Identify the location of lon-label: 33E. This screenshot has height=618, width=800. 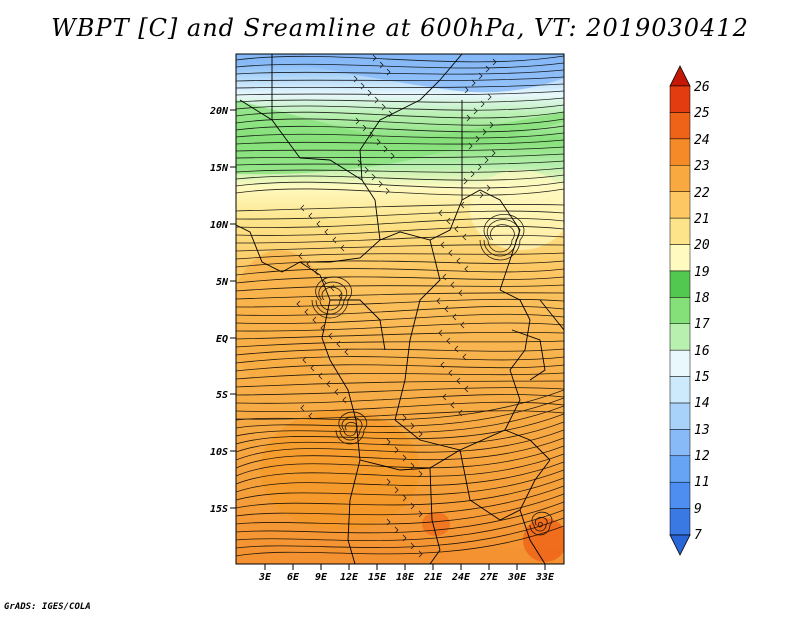
(545, 577).